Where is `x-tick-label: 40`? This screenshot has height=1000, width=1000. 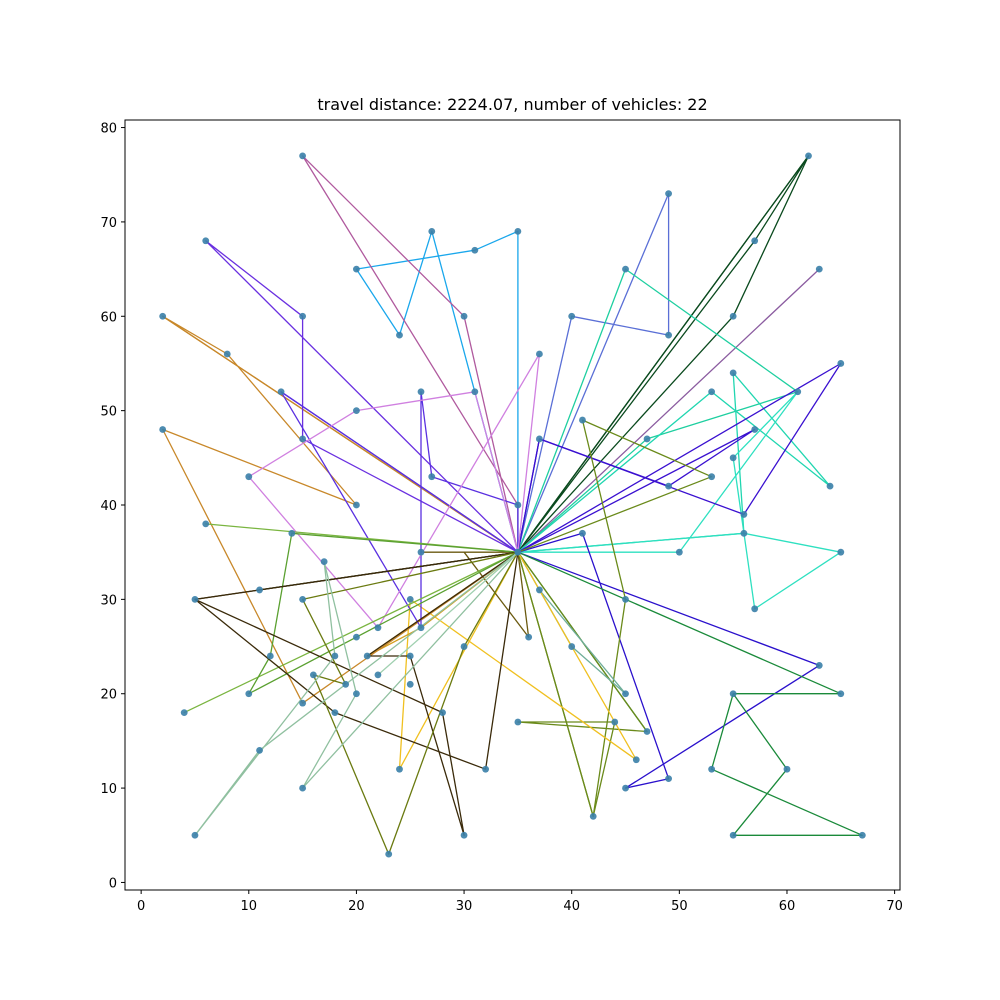 x-tick-label: 40 is located at coordinates (571, 906).